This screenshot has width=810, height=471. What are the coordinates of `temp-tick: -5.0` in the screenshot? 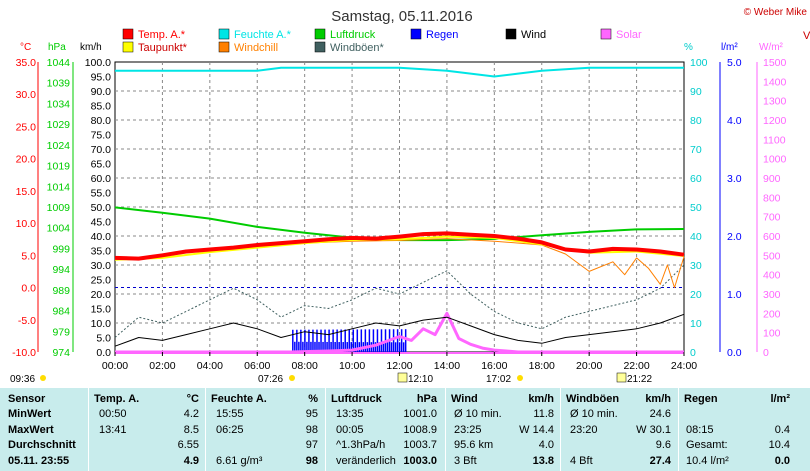 It's located at (27, 321).